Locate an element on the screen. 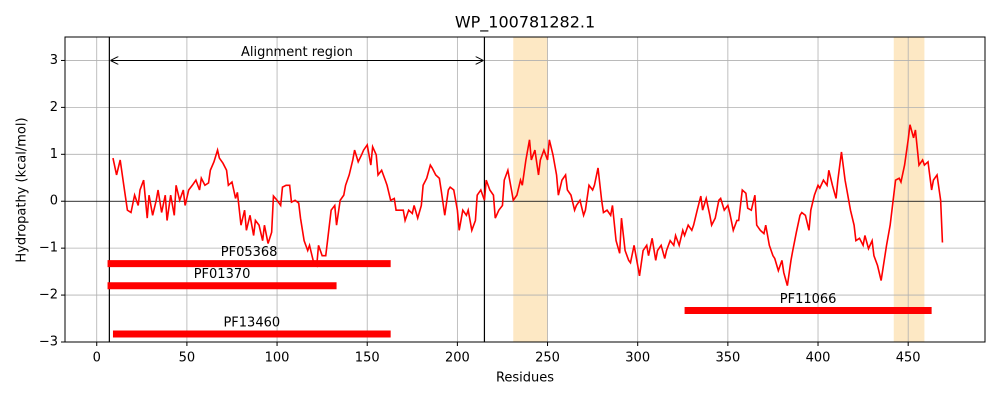 The image size is (1000, 400). y-tick-label: −1 is located at coordinates (48, 248).